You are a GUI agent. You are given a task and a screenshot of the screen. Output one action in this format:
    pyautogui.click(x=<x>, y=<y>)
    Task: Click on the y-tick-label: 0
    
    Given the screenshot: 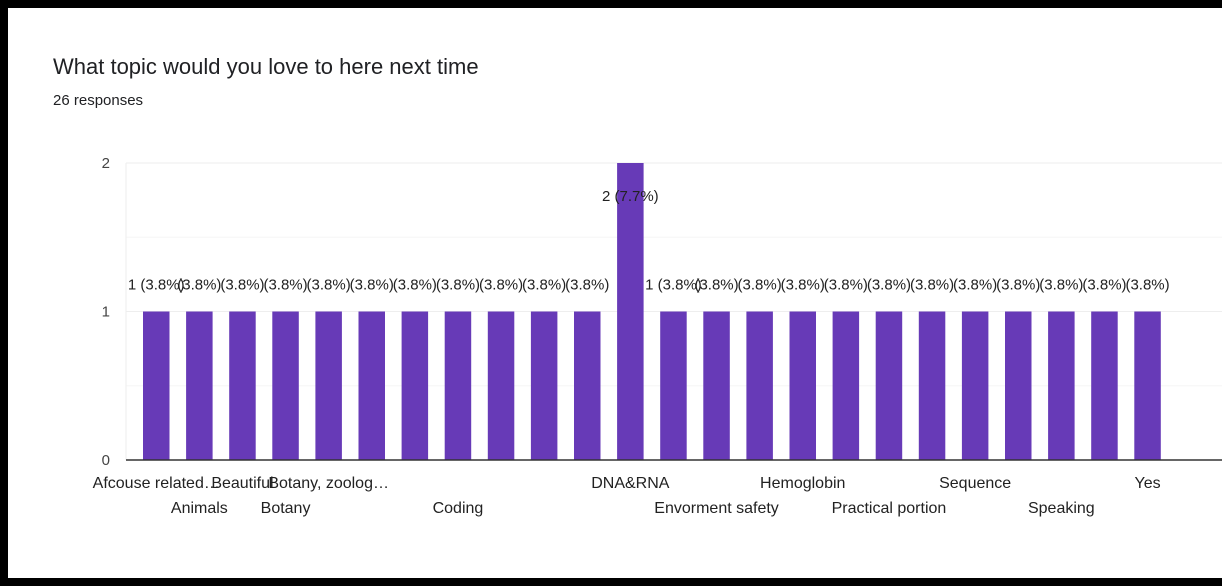 What is the action you would take?
    pyautogui.click(x=106, y=460)
    